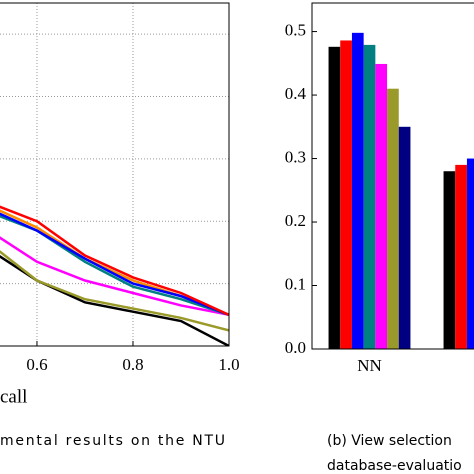  I want to click on y-tick-label: 0.5, so click(295, 29).